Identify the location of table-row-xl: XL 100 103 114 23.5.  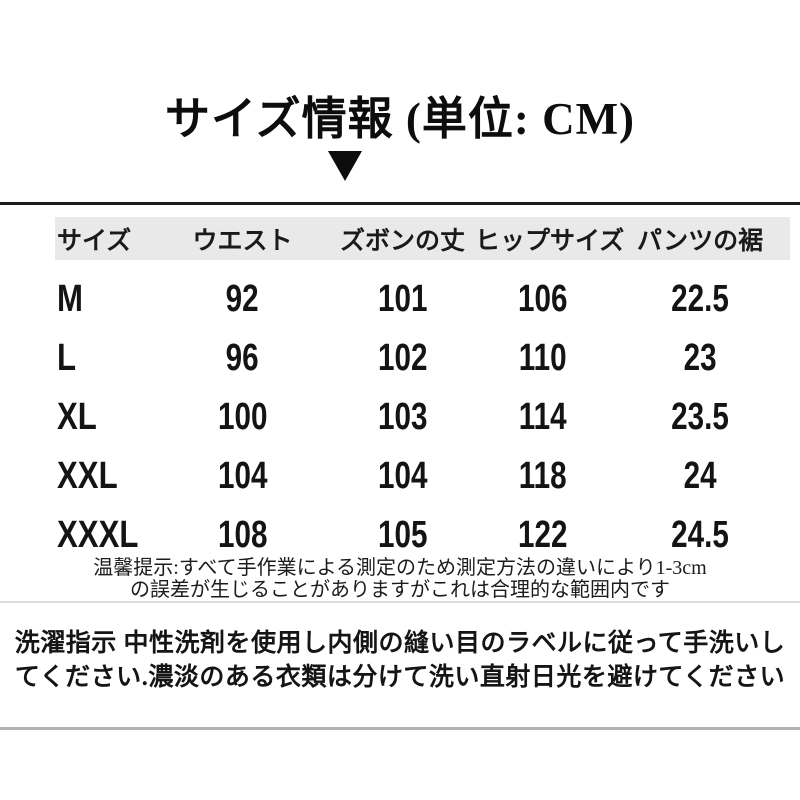
(422, 417).